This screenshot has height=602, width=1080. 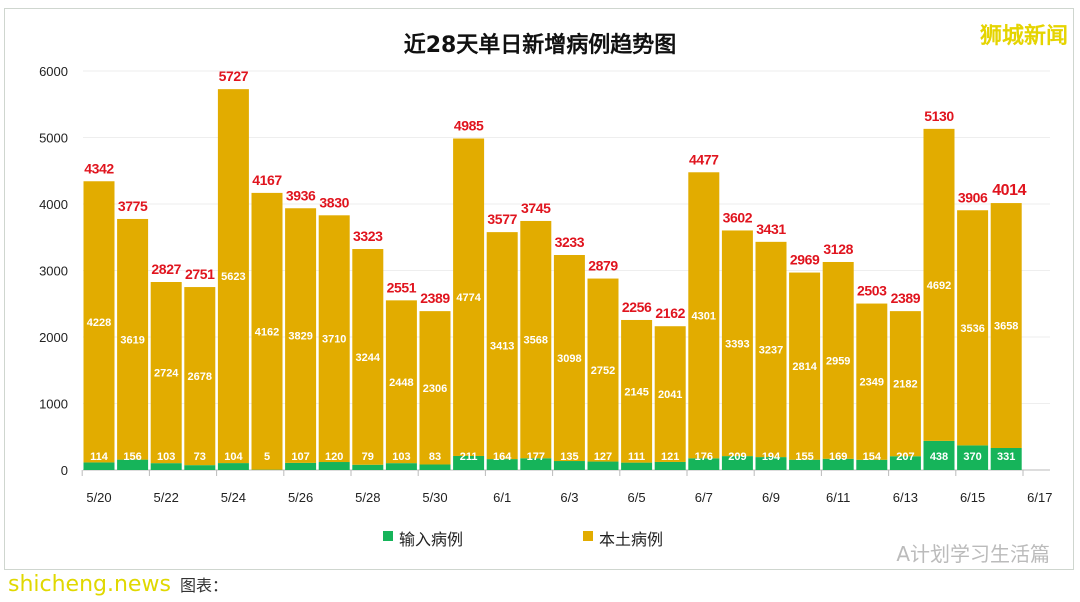 What do you see at coordinates (435, 457) in the screenshot?
I see `data-label-imported: 83` at bounding box center [435, 457].